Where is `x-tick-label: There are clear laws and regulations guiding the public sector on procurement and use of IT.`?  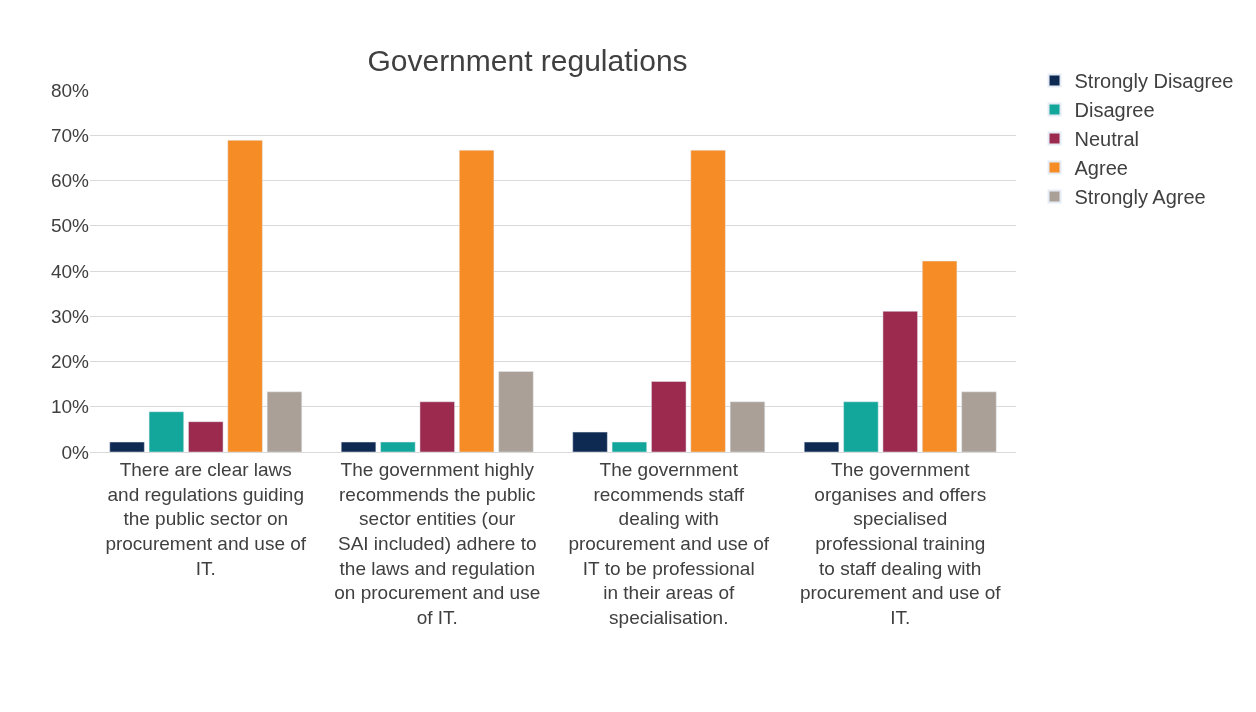 x-tick-label: There are clear laws and regulations guiding the public sector on procurement and use of IT. is located at coordinates (206, 518).